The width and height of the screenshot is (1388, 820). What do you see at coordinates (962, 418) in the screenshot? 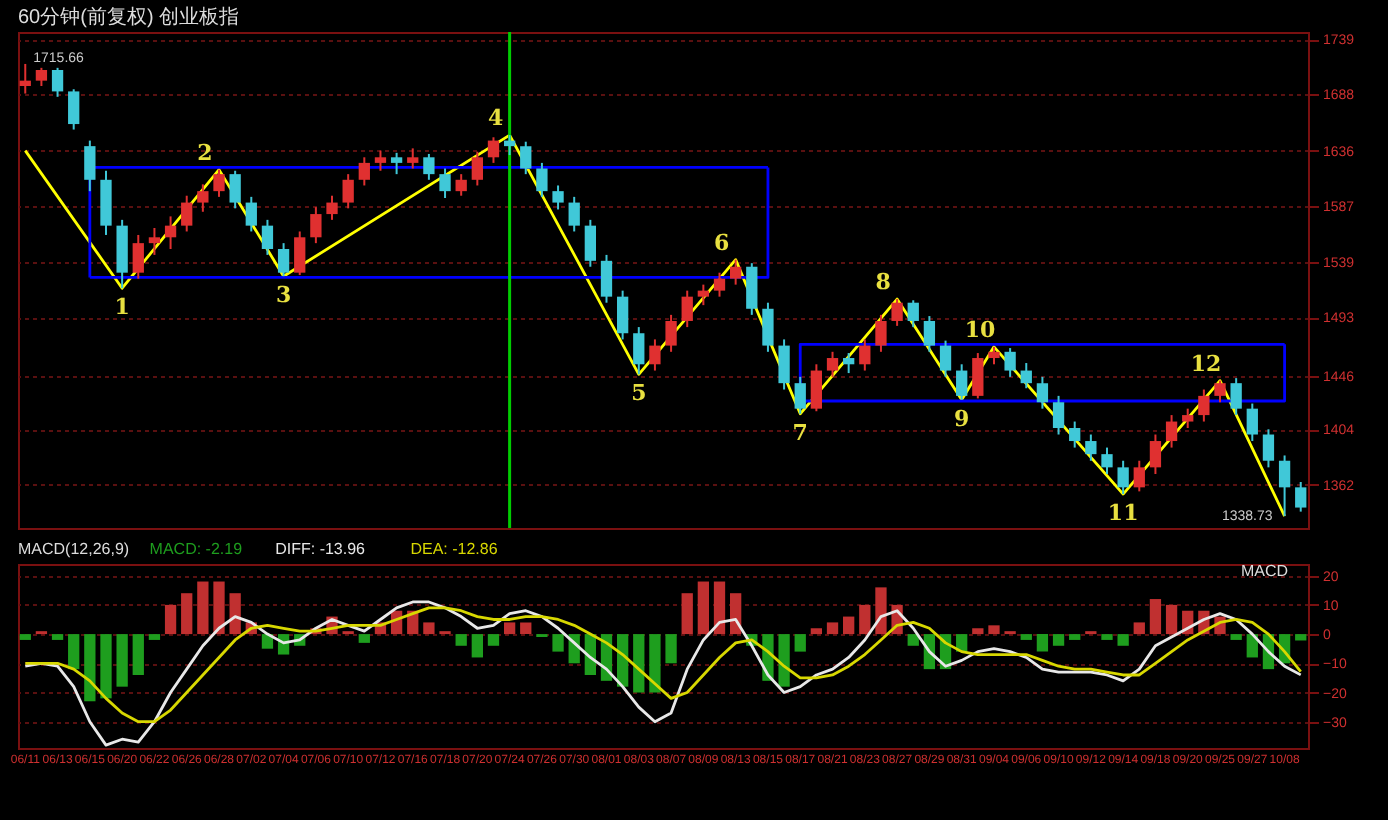
I see `annotation: 9` at bounding box center [962, 418].